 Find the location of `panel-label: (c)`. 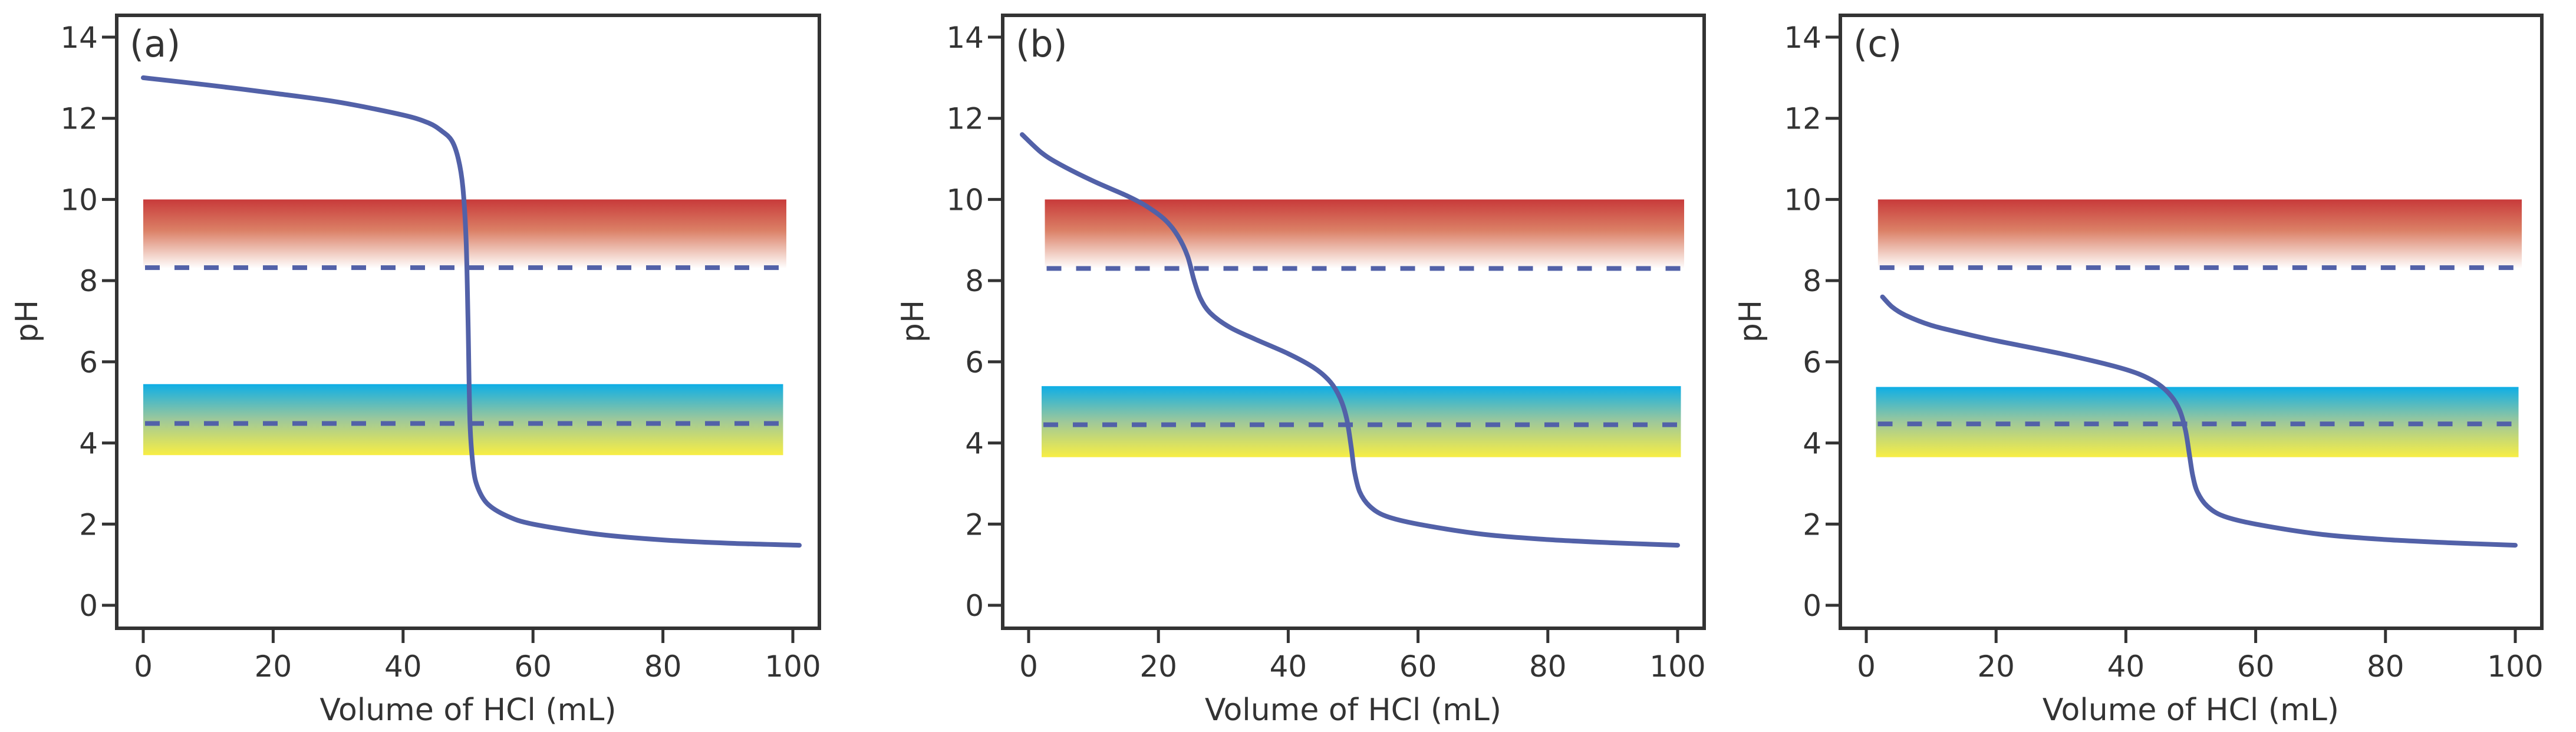

panel-label: (c) is located at coordinates (1877, 43).